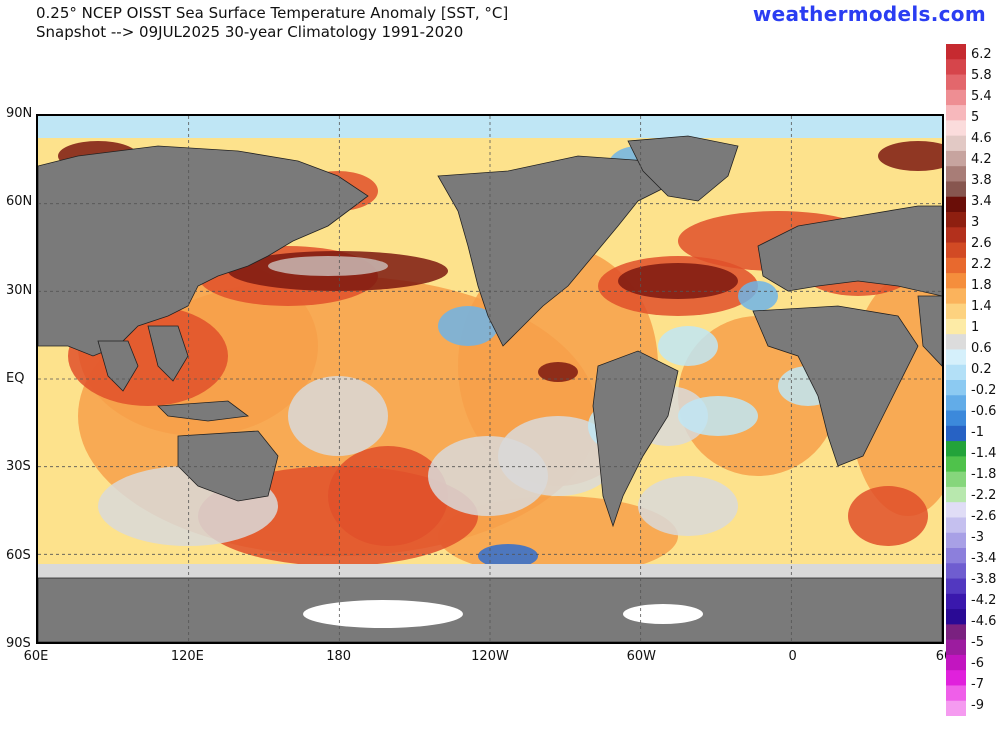 This screenshot has height=750, width=1000. I want to click on colorbar-label: 0.6, so click(981, 348).